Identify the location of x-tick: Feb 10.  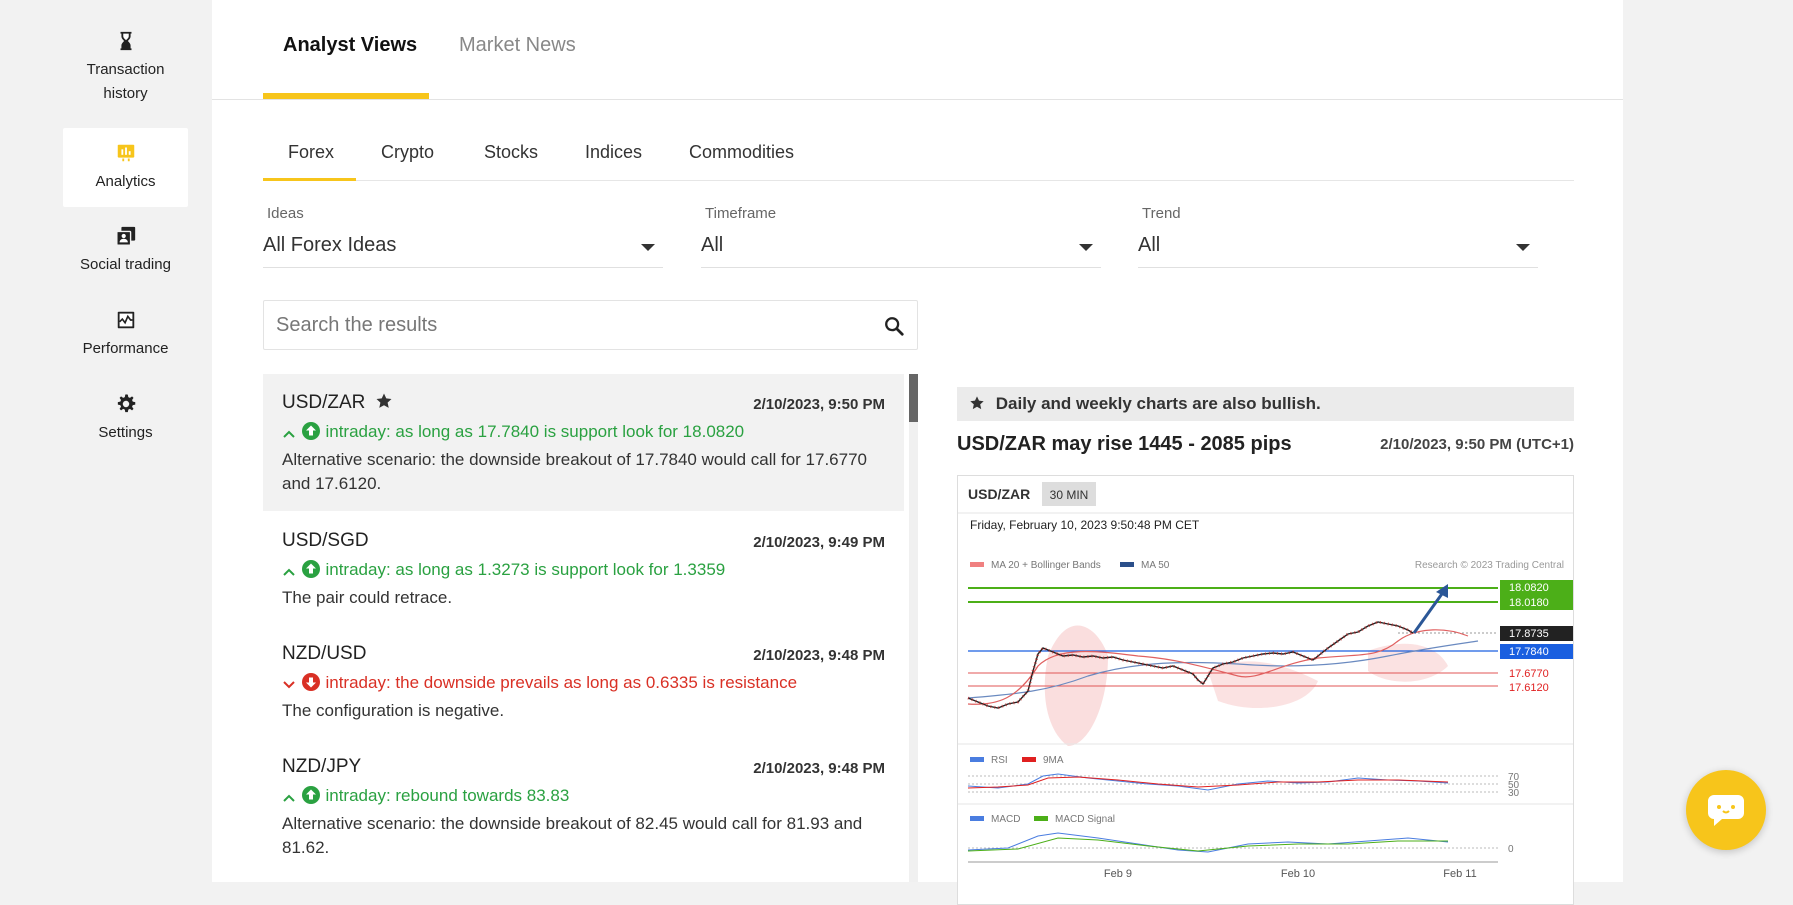
(1298, 874).